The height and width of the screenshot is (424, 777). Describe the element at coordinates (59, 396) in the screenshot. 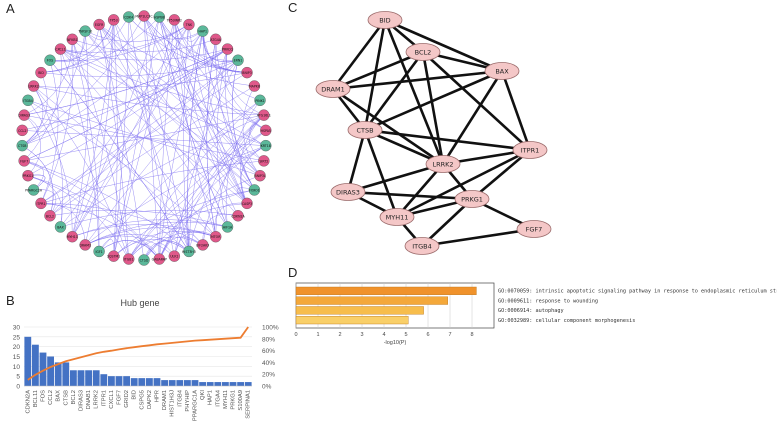

I see `x-tick-label: BAX` at that location.